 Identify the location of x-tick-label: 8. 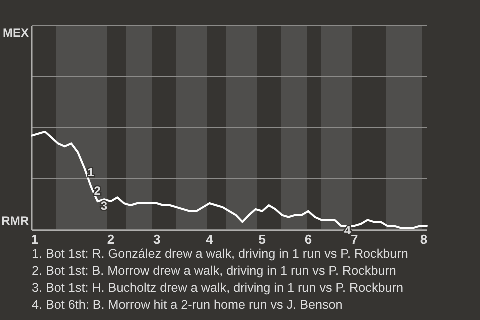
(424, 239).